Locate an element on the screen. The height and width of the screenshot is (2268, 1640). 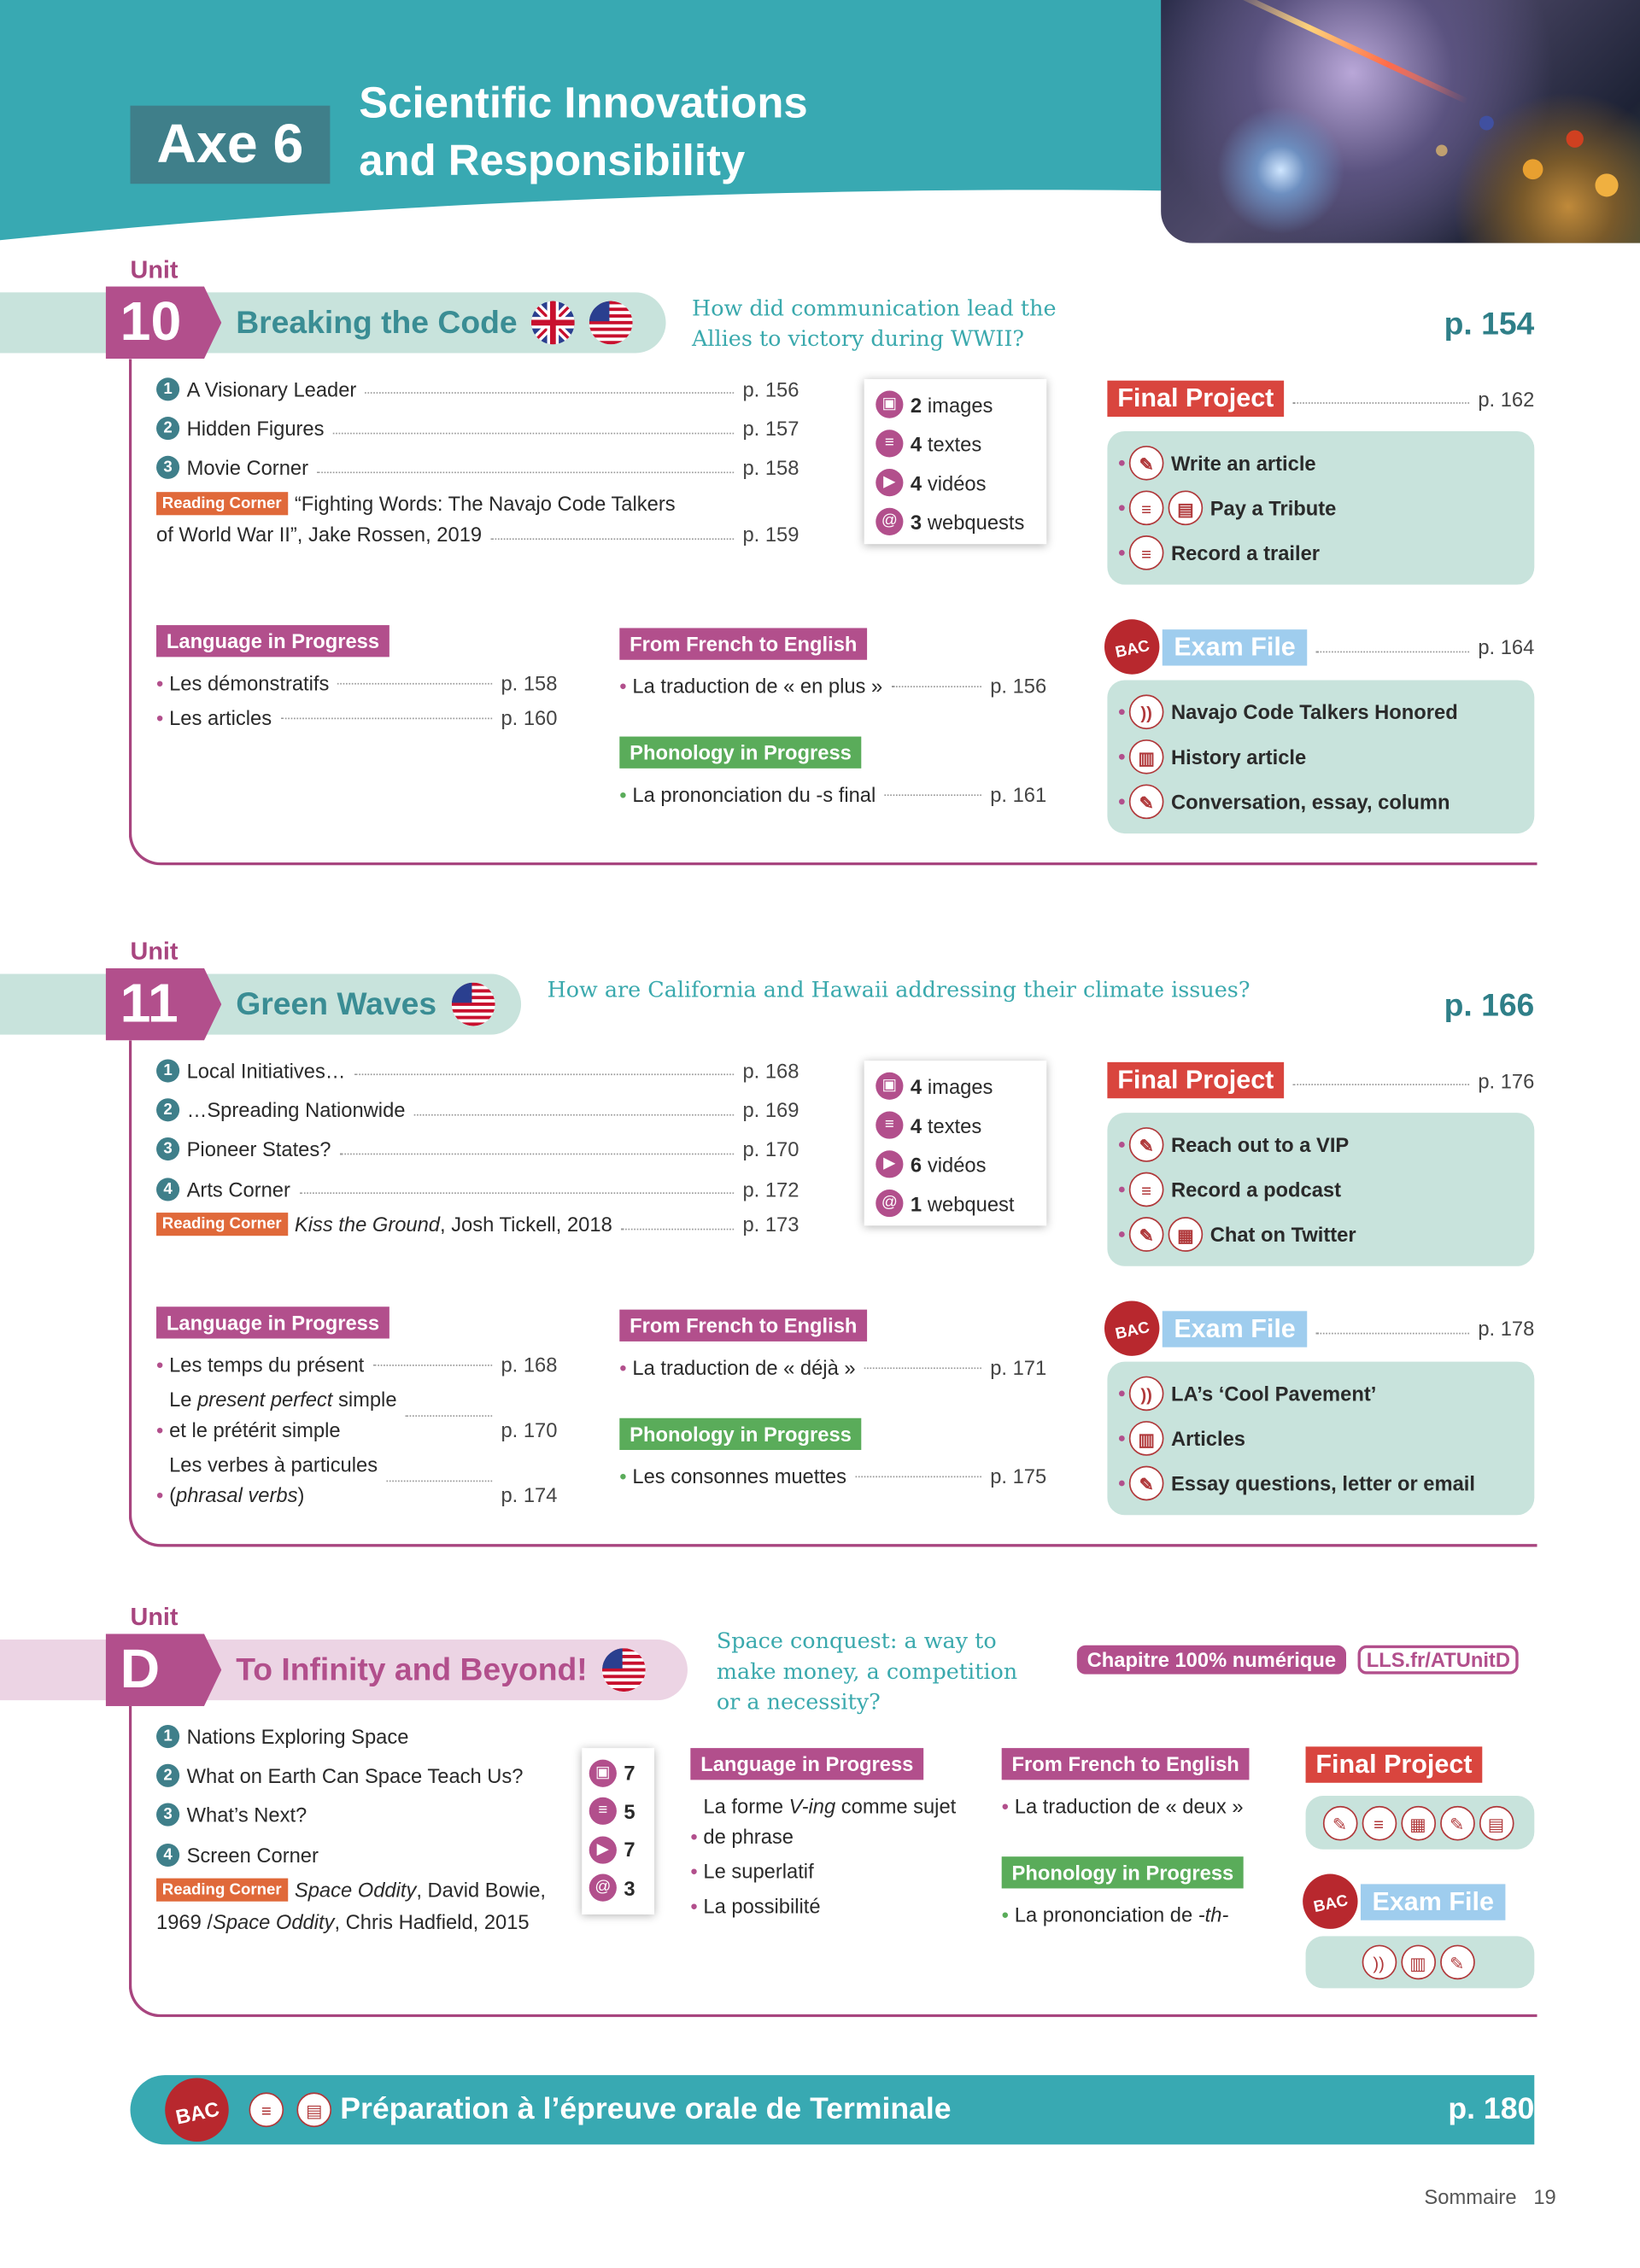
lesson-item: 2 What on Earth Can Space Teach Us? is located at coordinates (366, 1775).